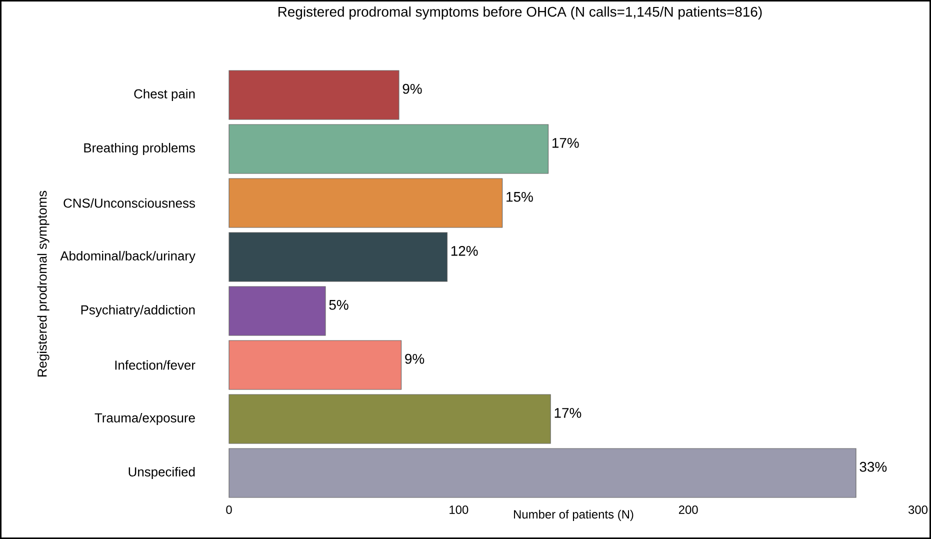 The width and height of the screenshot is (931, 539). I want to click on chart-title: Registered prodromal symptoms before OHCA (N calls=1,145/N patients=816), so click(520, 13).